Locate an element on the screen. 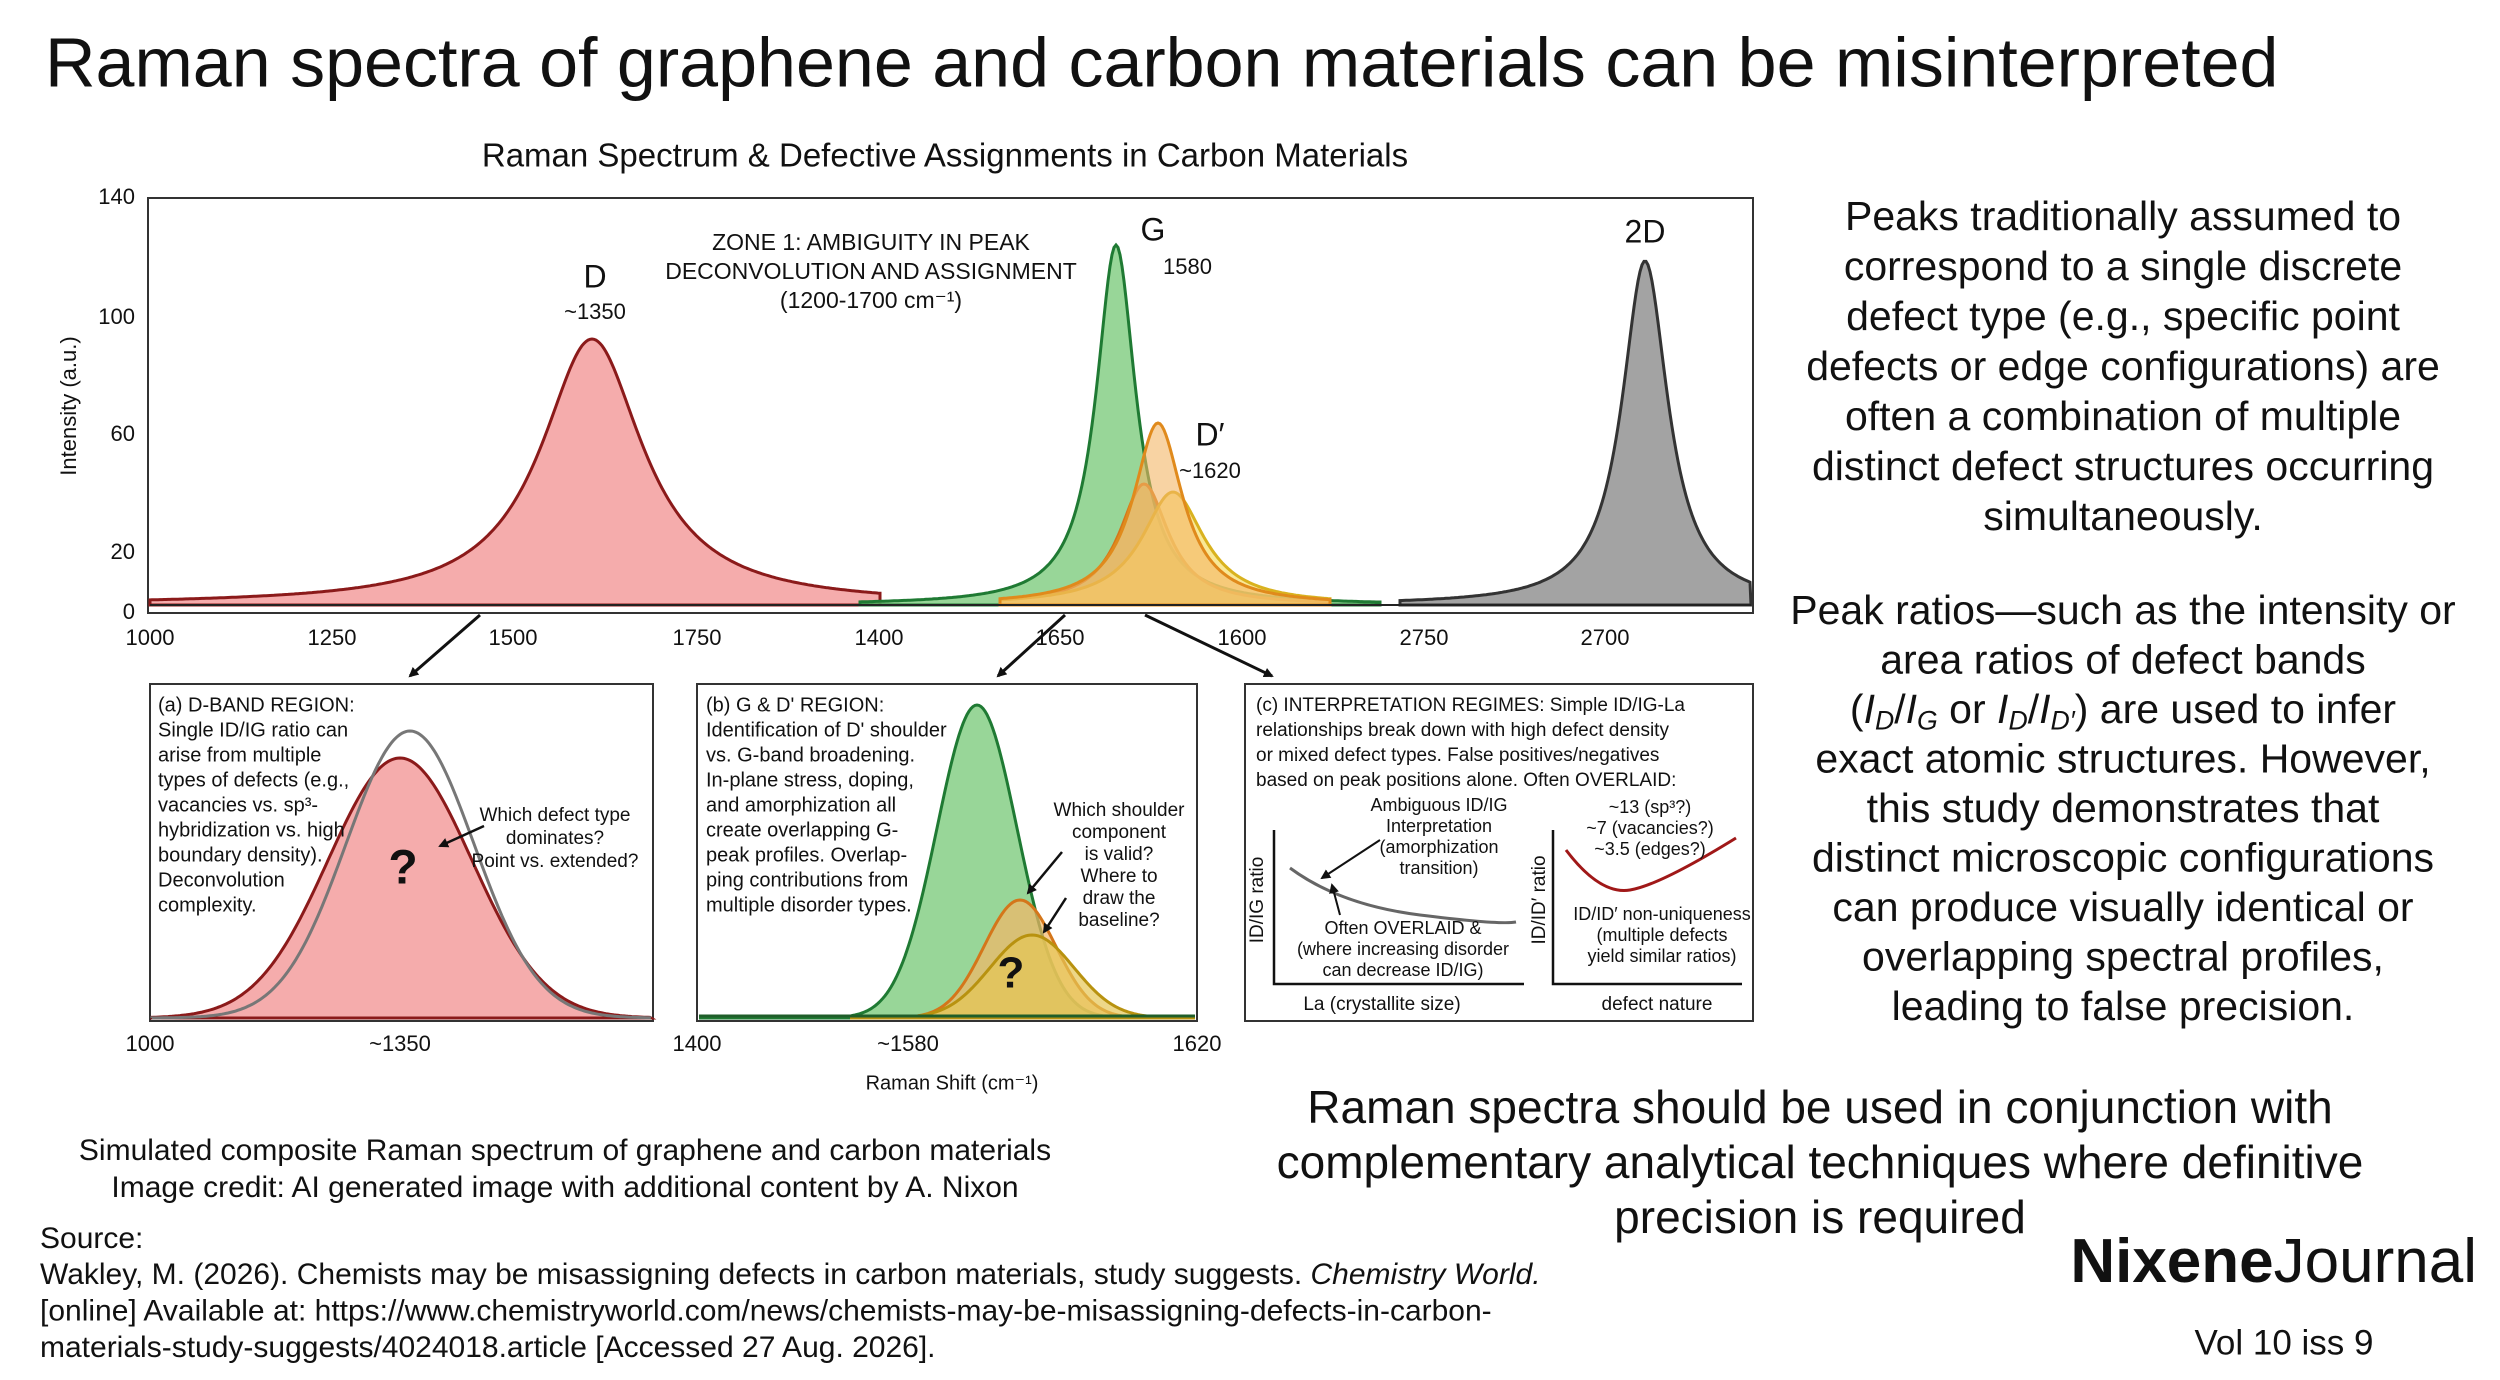 The width and height of the screenshot is (2500, 1380). panel-note: ~13 (sp³?) is located at coordinates (1650, 807).